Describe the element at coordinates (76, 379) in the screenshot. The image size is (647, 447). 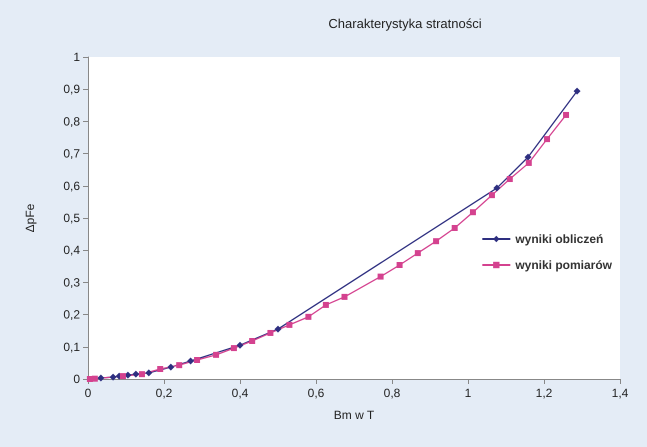
I see `y-tick-label: 0` at that location.